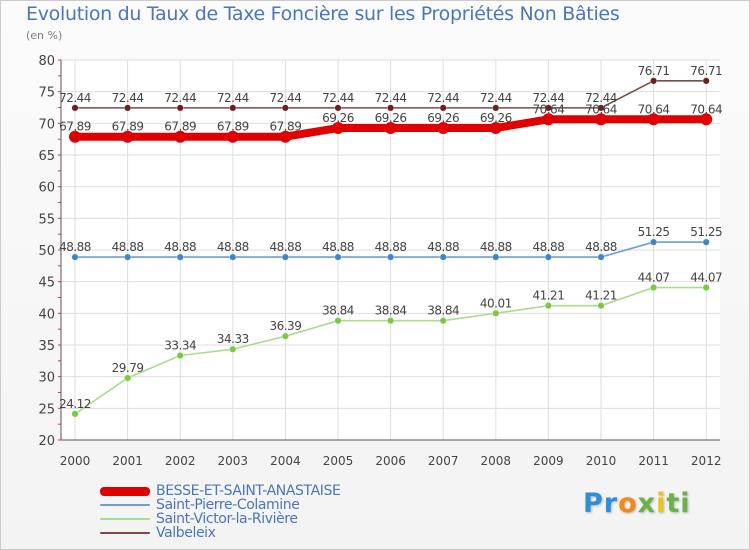 This screenshot has height=550, width=750. I want to click on x-tick-label: 2007, so click(443, 461).